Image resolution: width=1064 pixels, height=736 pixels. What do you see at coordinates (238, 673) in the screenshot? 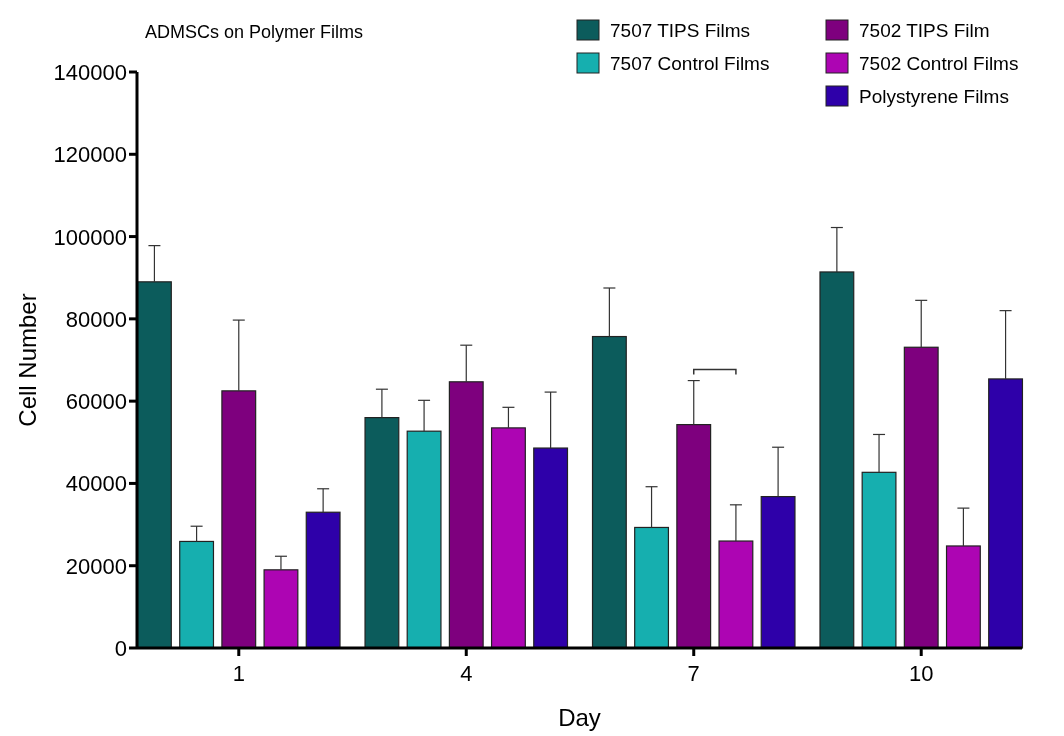
I see `x-tick-label: 1` at bounding box center [238, 673].